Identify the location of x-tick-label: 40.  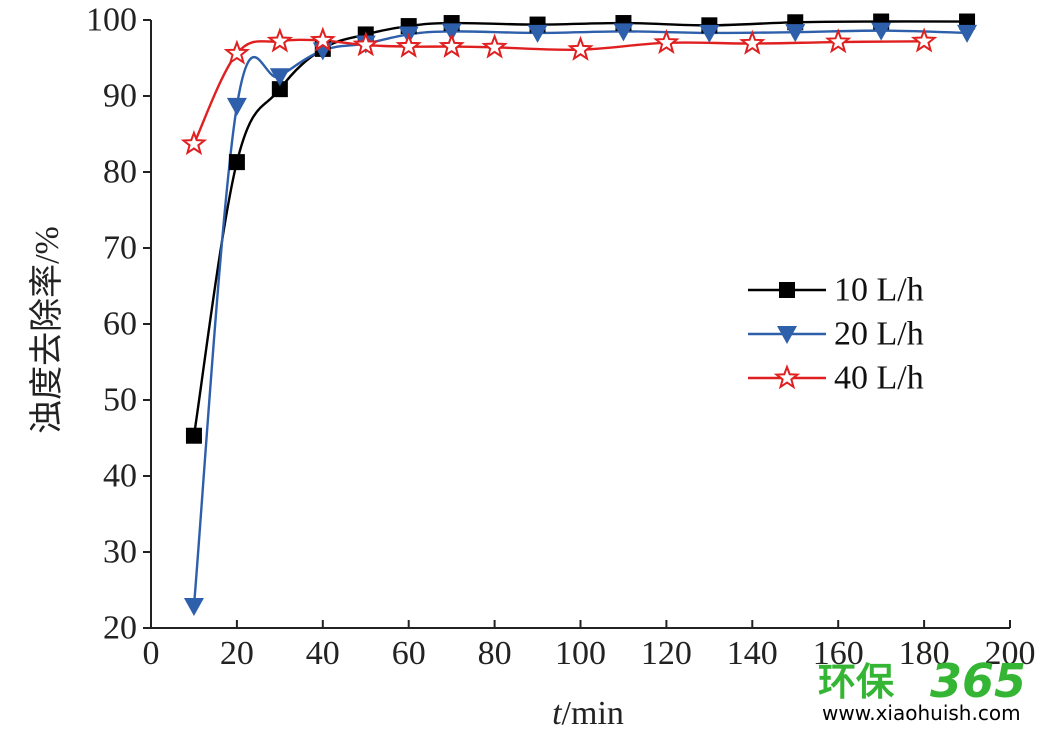
(323, 653).